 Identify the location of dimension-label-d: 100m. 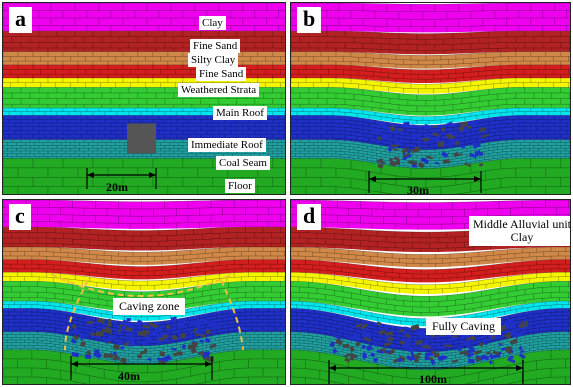
(433, 378).